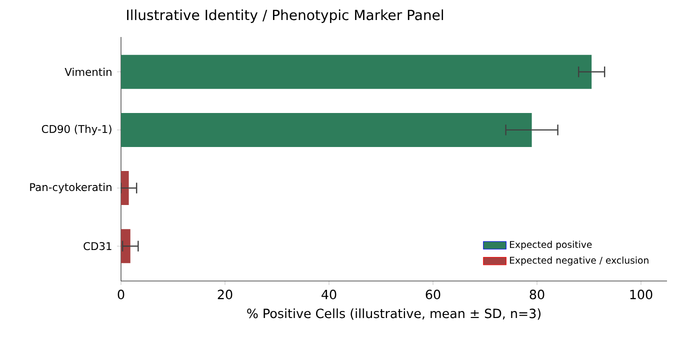 This screenshot has height=341, width=682. Describe the element at coordinates (537, 295) in the screenshot. I see `x-tick-label: 80` at that location.